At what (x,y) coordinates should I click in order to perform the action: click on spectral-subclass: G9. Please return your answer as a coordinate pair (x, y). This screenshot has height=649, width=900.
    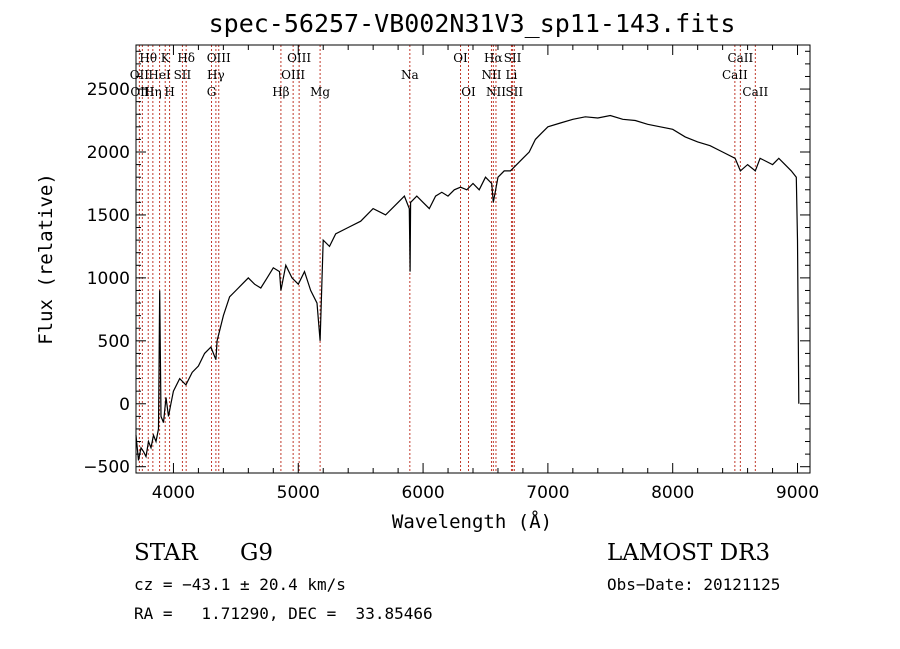
    Looking at the image, I should click on (257, 553).